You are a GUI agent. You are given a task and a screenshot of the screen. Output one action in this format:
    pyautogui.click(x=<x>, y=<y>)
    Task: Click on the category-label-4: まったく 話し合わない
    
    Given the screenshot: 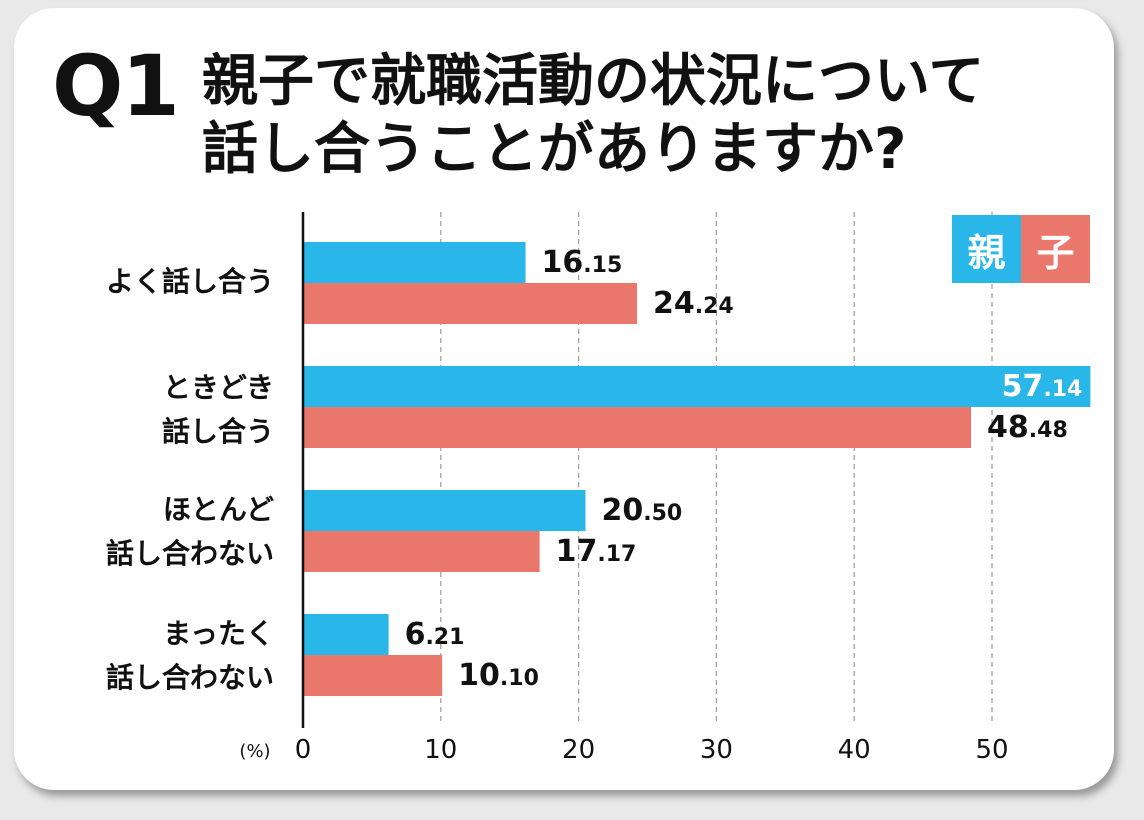 What is the action you would take?
    pyautogui.click(x=189, y=655)
    